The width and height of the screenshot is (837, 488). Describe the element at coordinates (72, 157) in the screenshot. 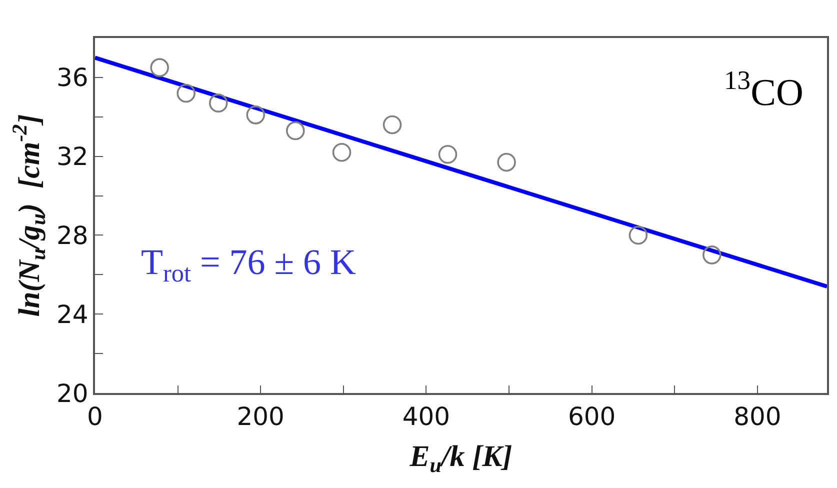

I see `y-tick-label: 32` at that location.